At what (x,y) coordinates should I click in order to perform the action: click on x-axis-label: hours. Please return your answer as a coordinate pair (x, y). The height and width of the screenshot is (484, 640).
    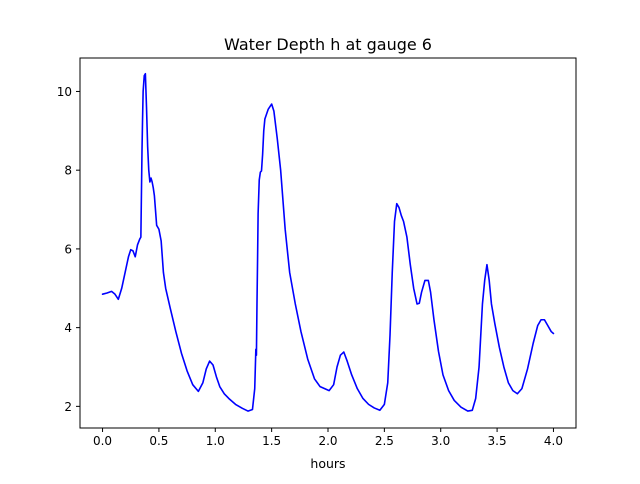
    Looking at the image, I should click on (327, 463).